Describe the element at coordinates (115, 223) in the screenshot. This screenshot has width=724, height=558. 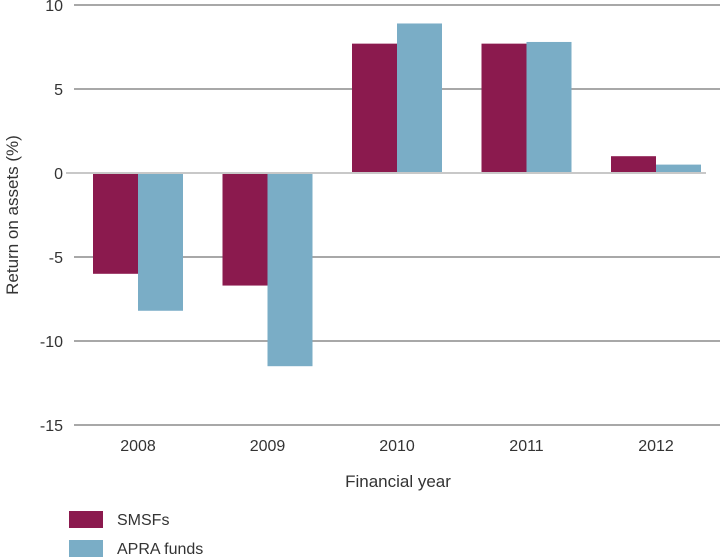
I see `bar-smsfs-2008` at that location.